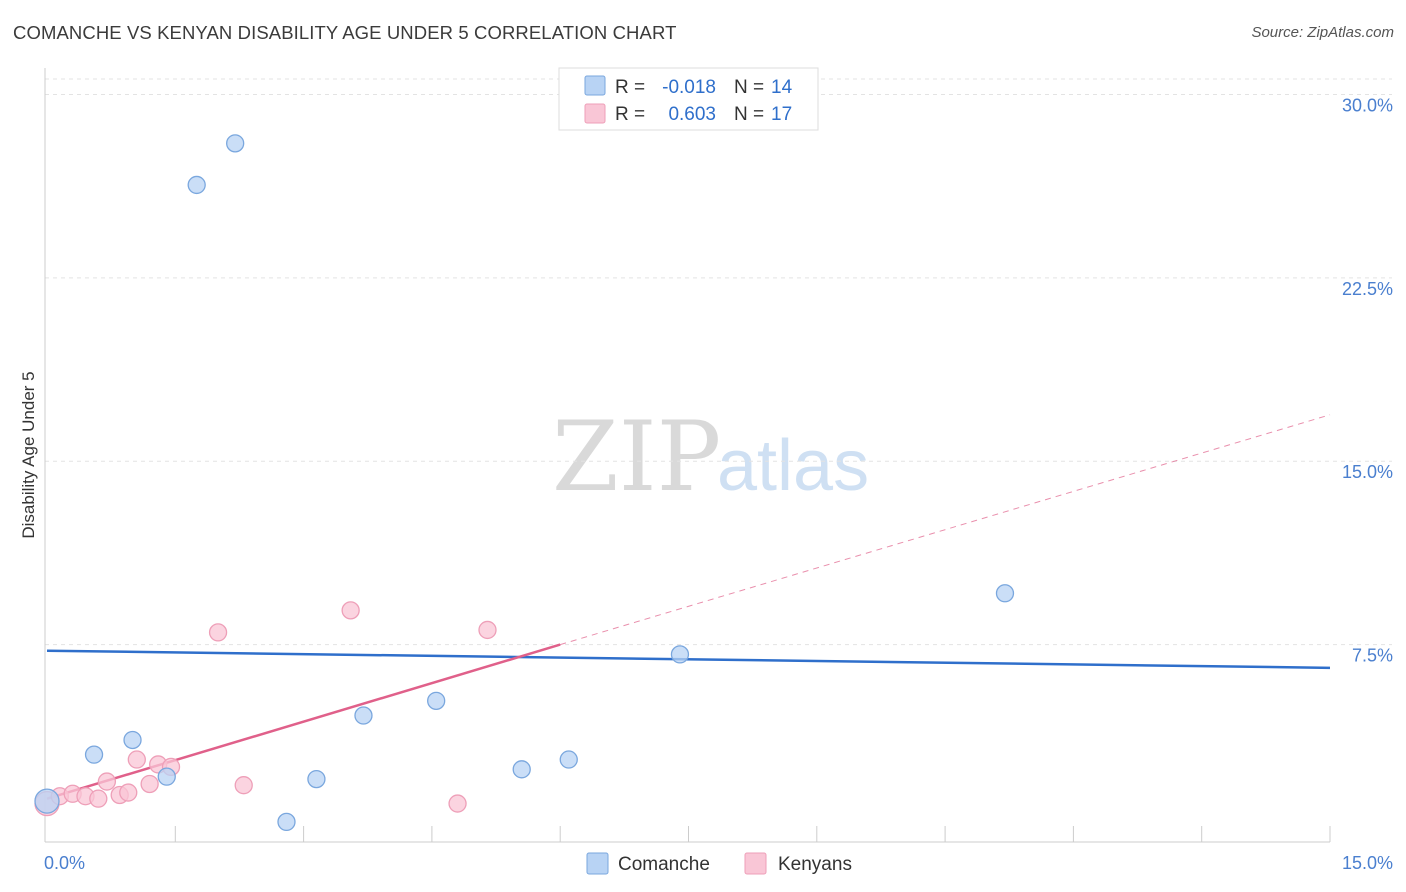 This screenshot has height=892, width=1406. What do you see at coordinates (1367, 105) in the screenshot?
I see `y-tick-label: 30.0%` at bounding box center [1367, 105].